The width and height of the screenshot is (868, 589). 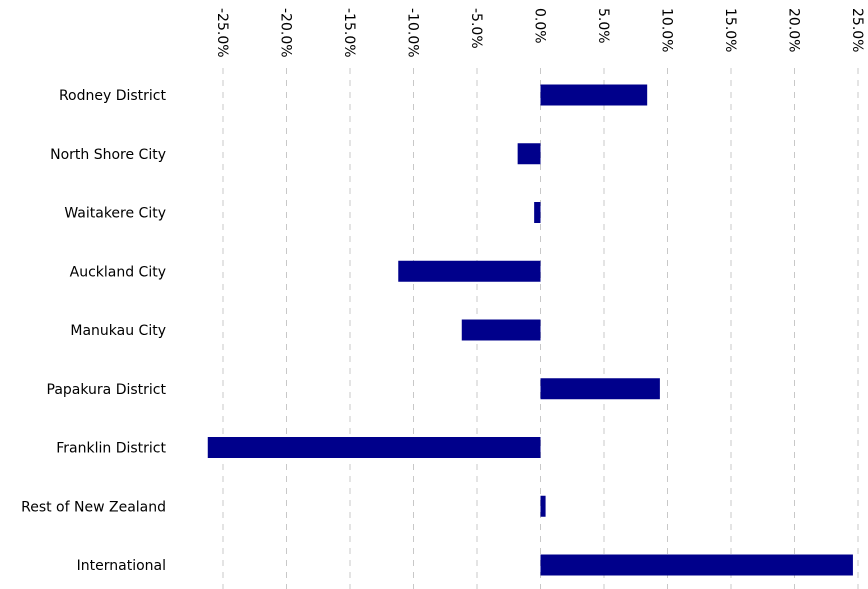 What do you see at coordinates (111, 449) in the screenshot?
I see `category-label: Franklin District` at bounding box center [111, 449].